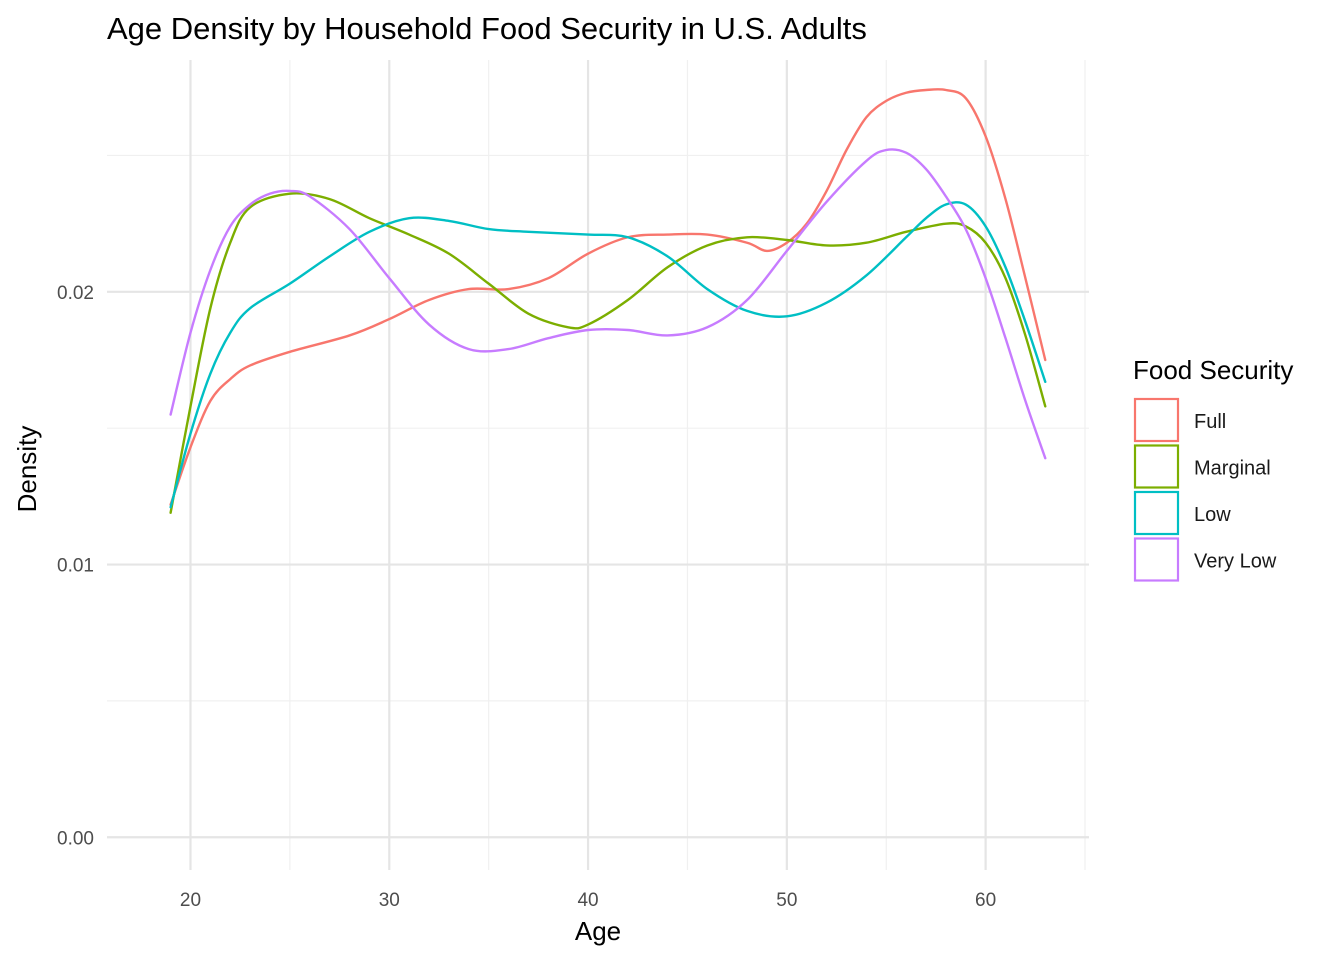  I want to click on legend-label-marginal: Marginal, so click(1232, 469).